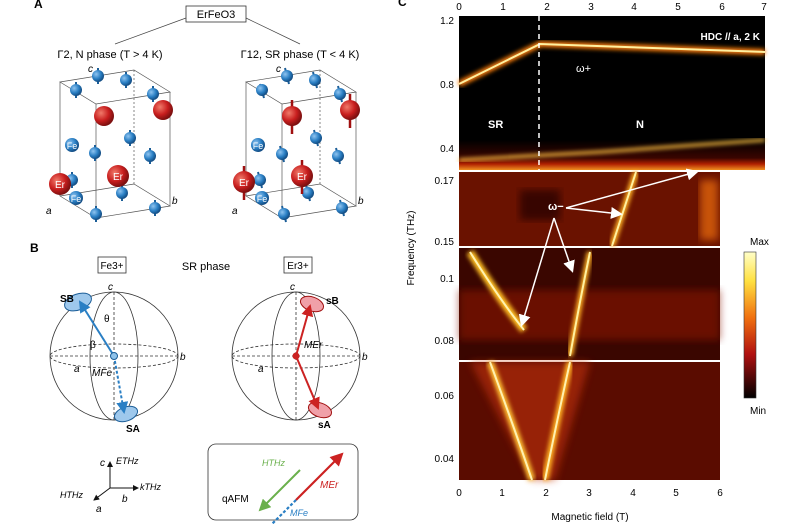  What do you see at coordinates (296, 147) in the screenshot?
I see `right-er-atoms` at bounding box center [296, 147].